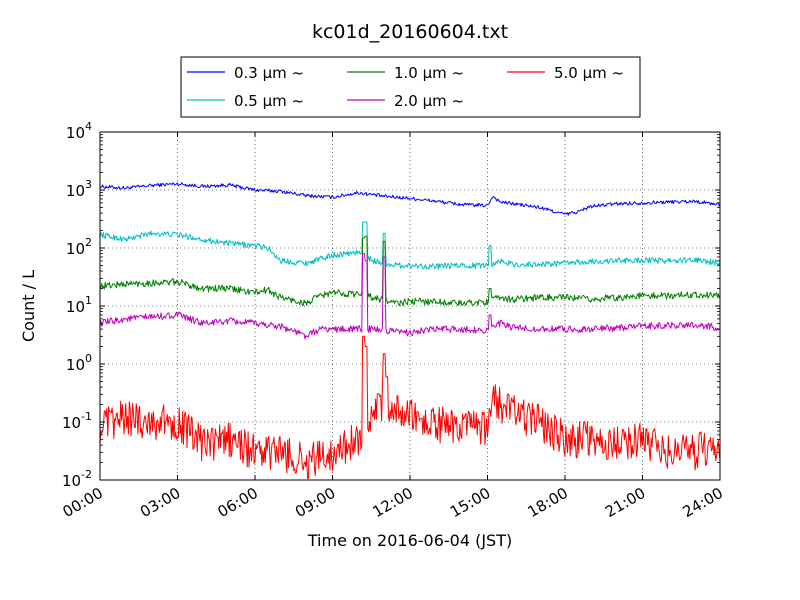 The height and width of the screenshot is (600, 800). What do you see at coordinates (625, 502) in the screenshot?
I see `x-tick-label: 21:00` at bounding box center [625, 502].